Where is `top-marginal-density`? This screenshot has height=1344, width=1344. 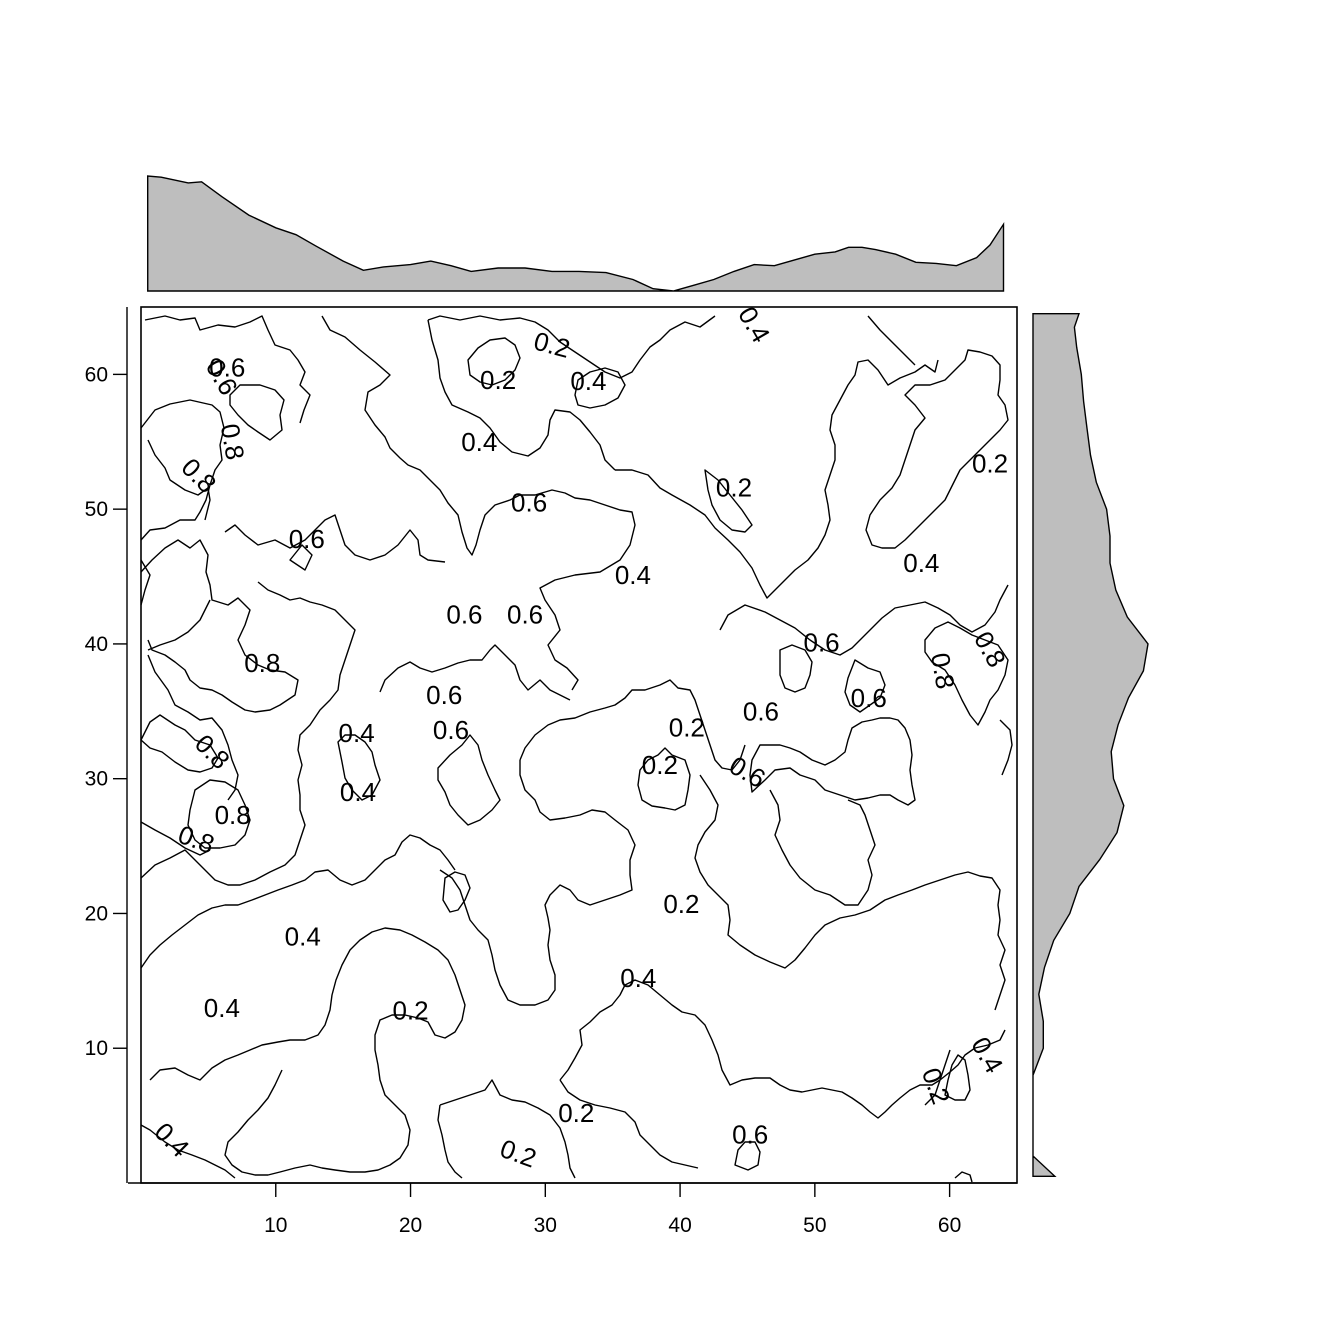 top-marginal-density is located at coordinates (575, 233).